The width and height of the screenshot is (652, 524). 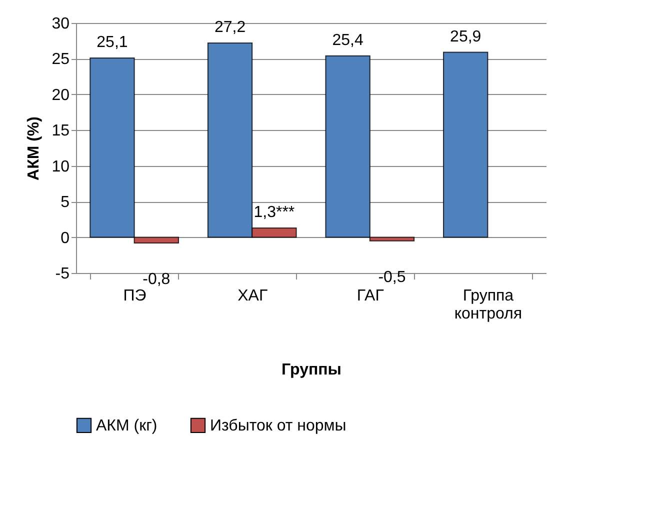 I want to click on x-tick-label: Группа контроля, so click(x=488, y=305).